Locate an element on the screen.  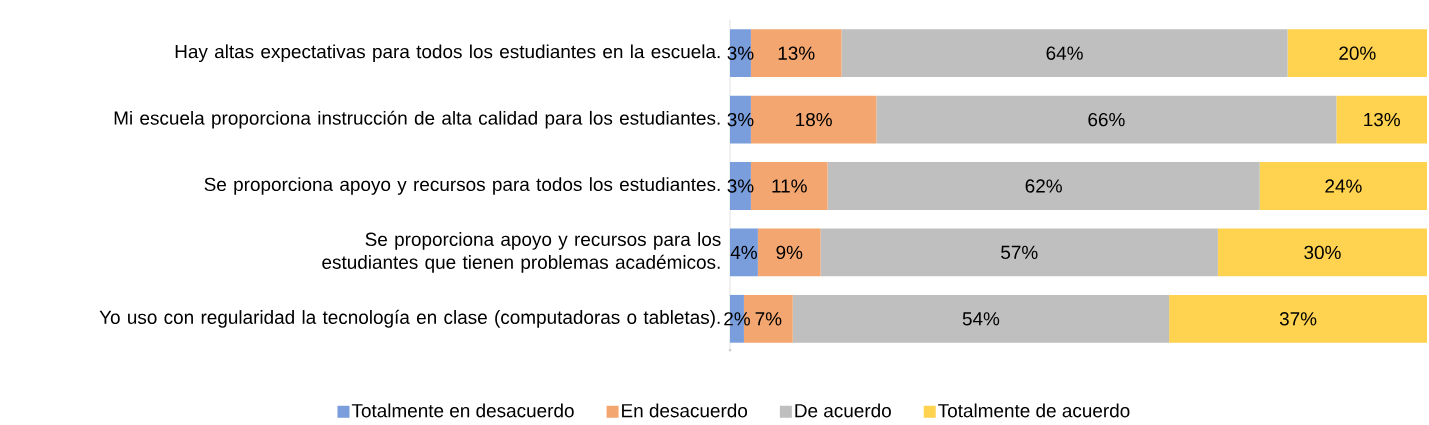
data-label: 30% is located at coordinates (1322, 252).